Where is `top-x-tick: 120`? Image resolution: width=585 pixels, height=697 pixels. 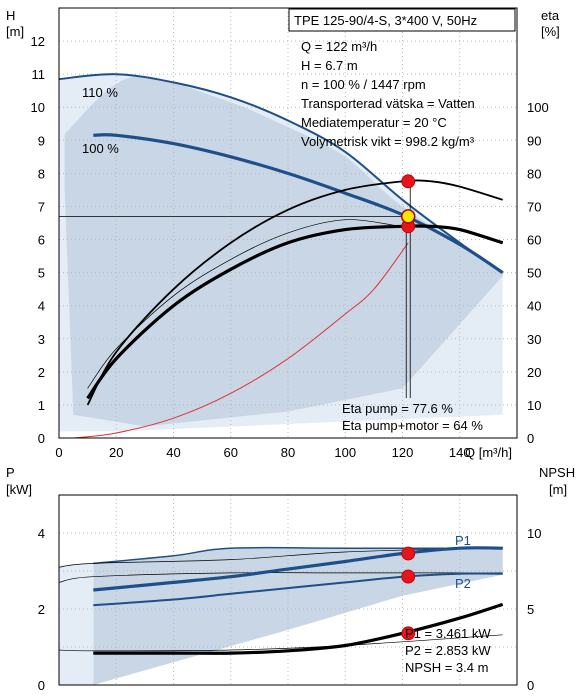 top-x-tick: 120 is located at coordinates (403, 452).